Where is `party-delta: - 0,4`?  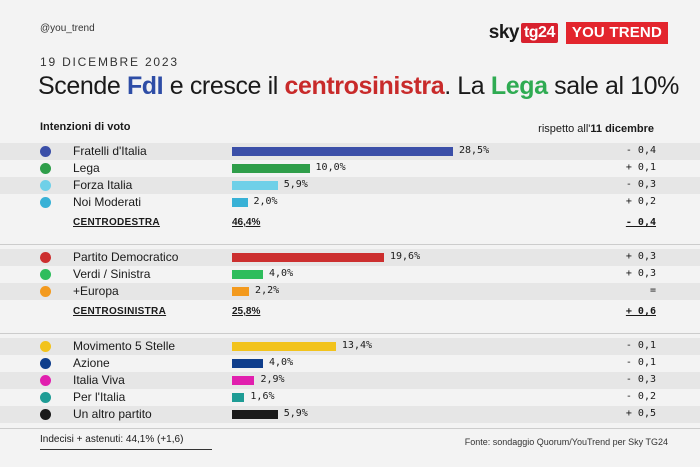
party-delta: - 0,4 is located at coordinates (640, 150).